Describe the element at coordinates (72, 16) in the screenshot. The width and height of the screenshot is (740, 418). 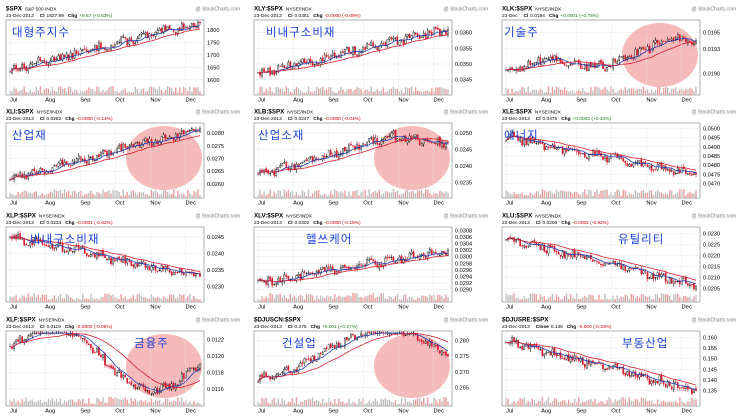
I see `change-label: Chg` at that location.